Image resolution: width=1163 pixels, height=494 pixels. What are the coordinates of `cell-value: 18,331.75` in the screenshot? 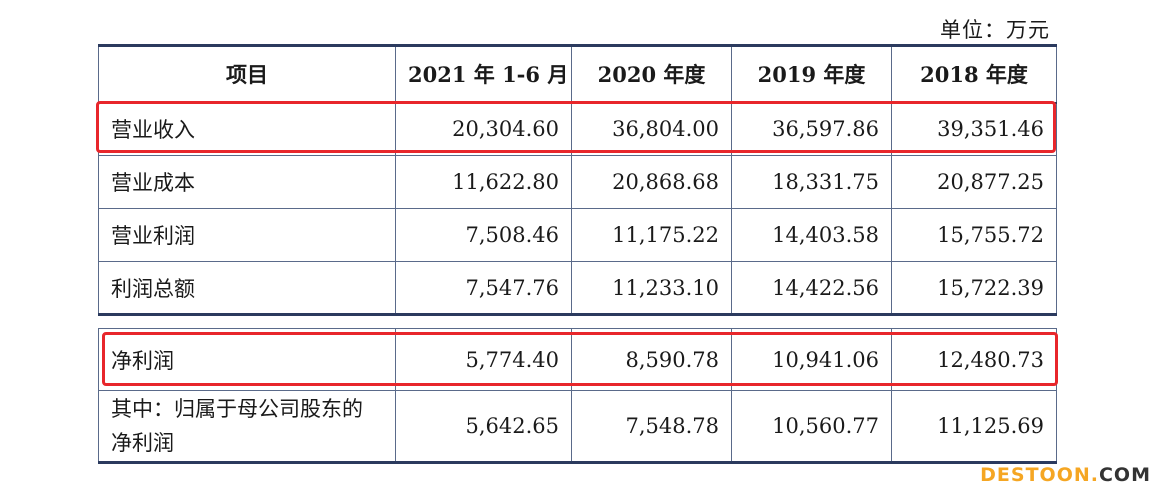 It's located at (811, 182).